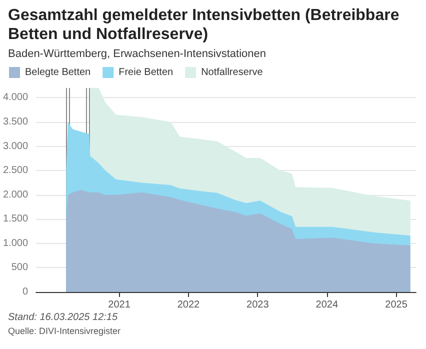 This screenshot has height=349, width=426. Describe the element at coordinates (15, 243) in the screenshot. I see `y-tick-label: 1.000` at that location.